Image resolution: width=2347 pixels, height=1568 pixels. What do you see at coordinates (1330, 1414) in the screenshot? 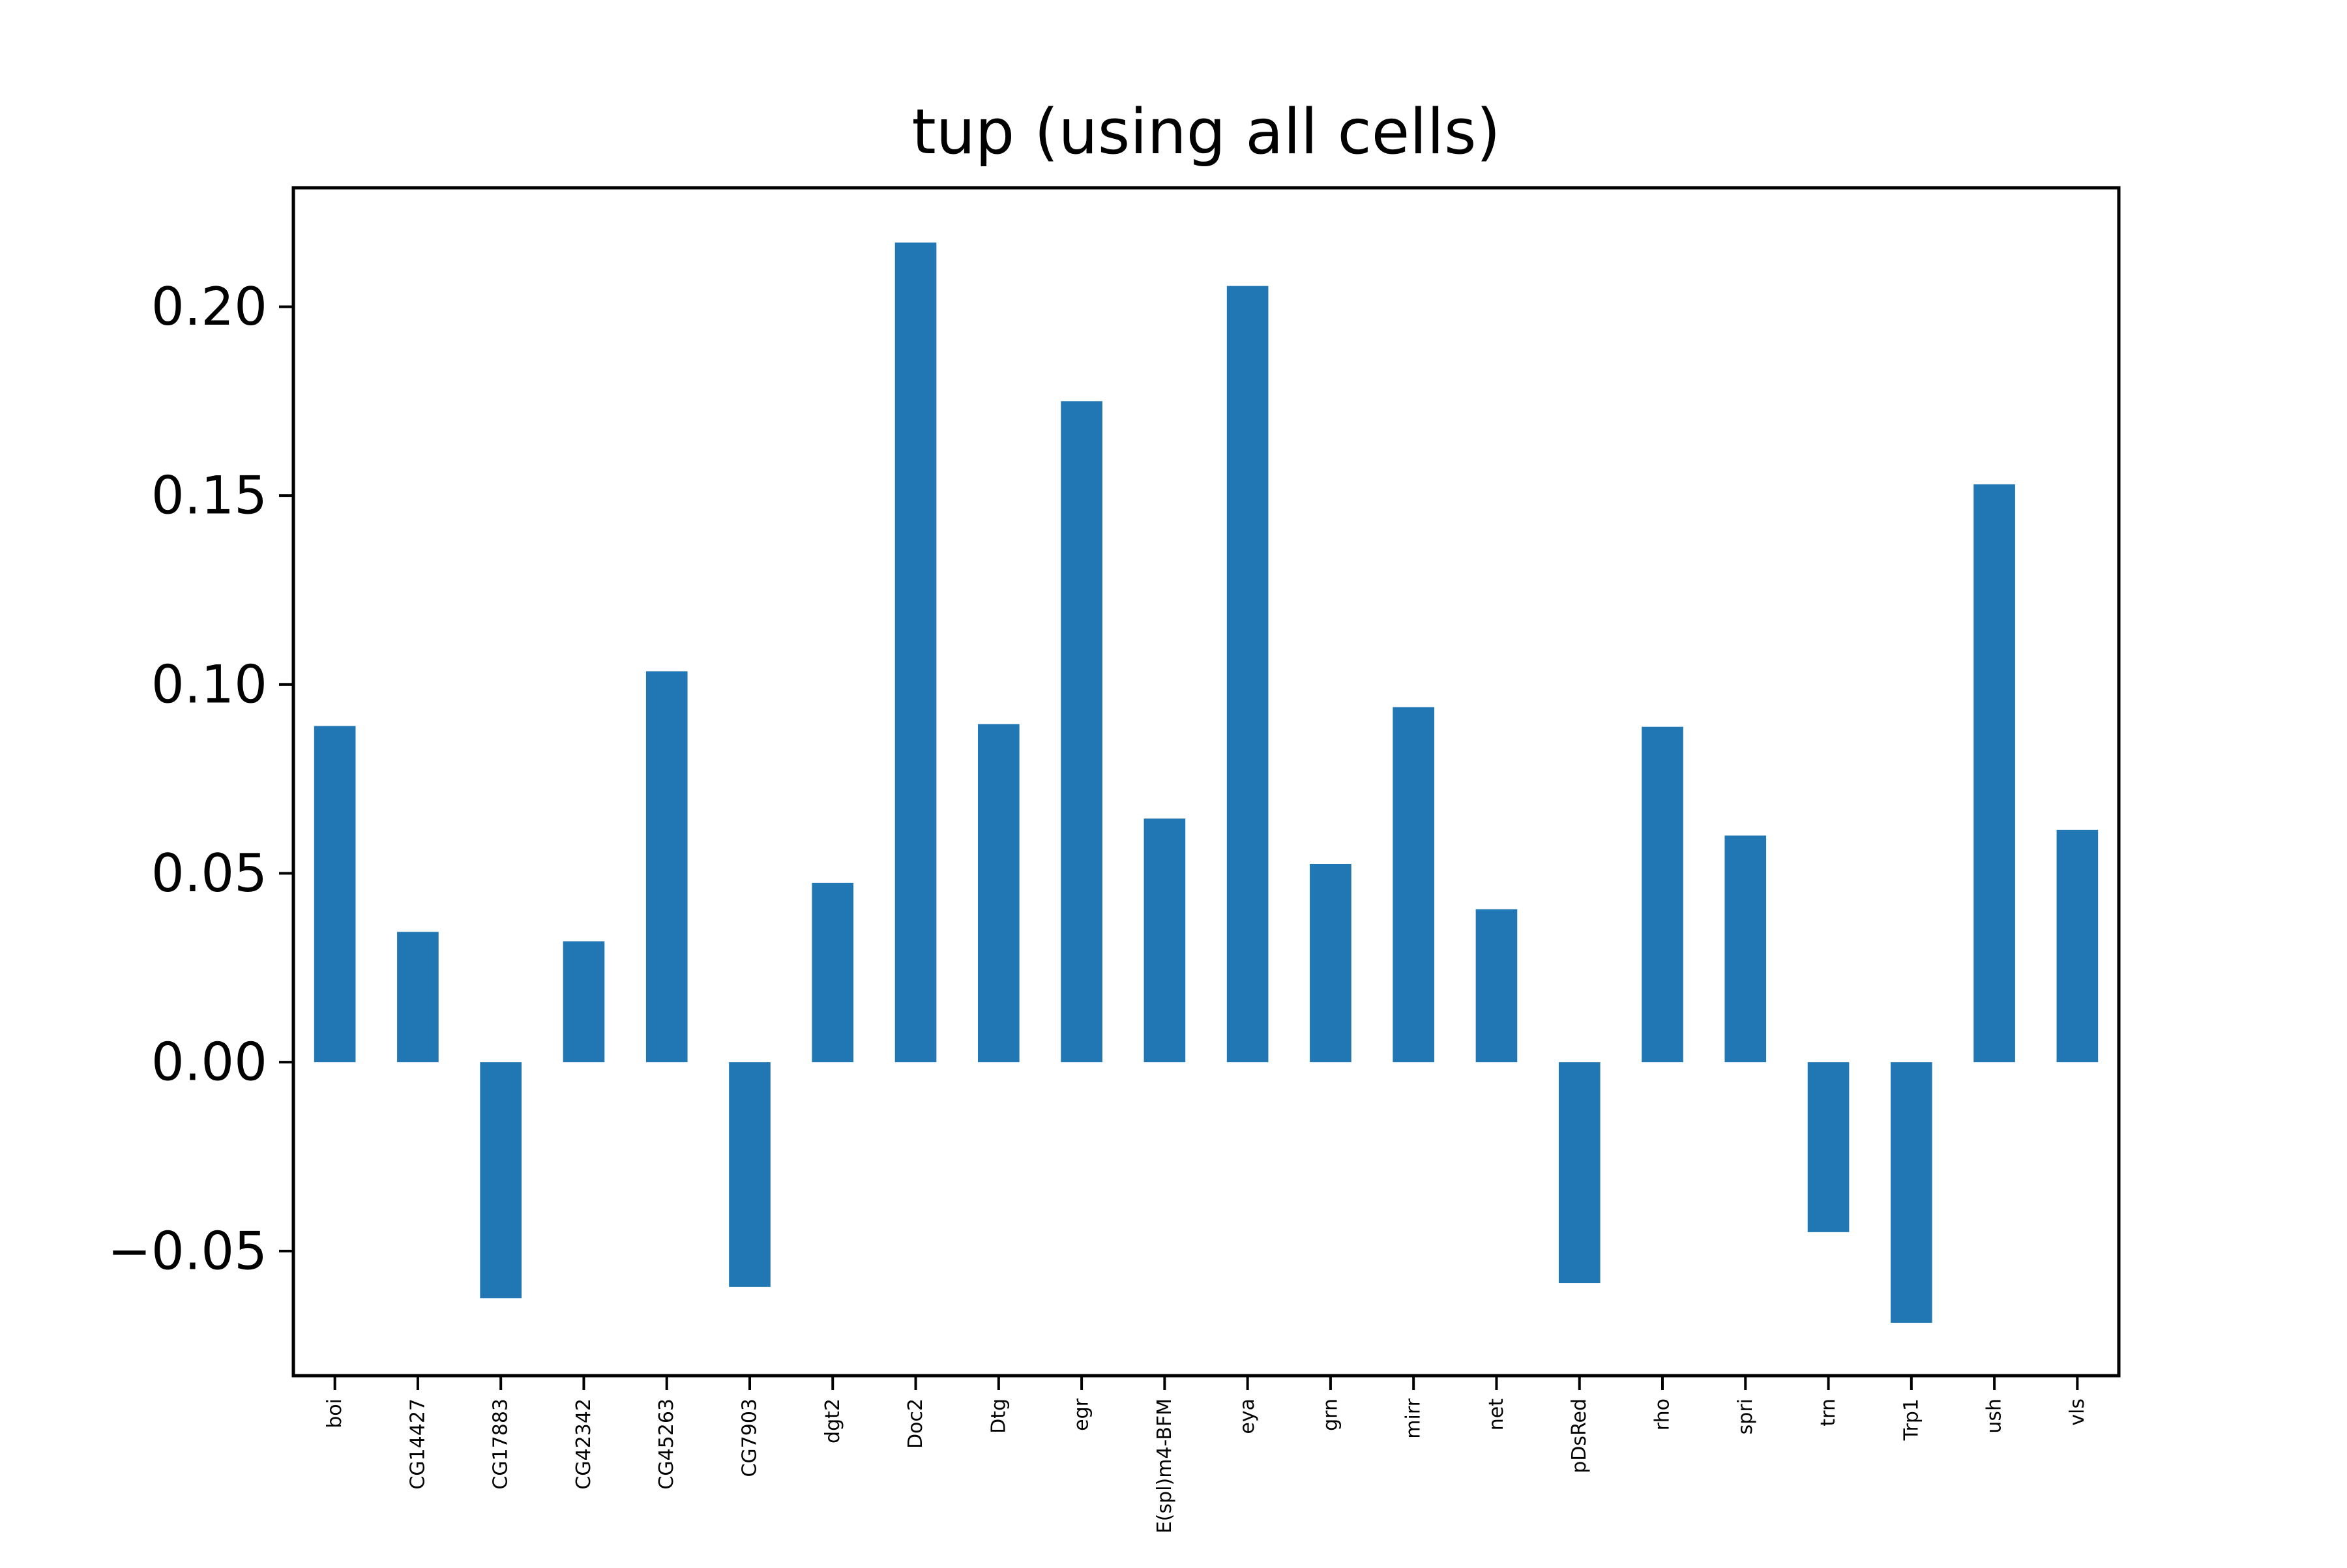
I see `x-tick-label-12: grn` at bounding box center [1330, 1414].